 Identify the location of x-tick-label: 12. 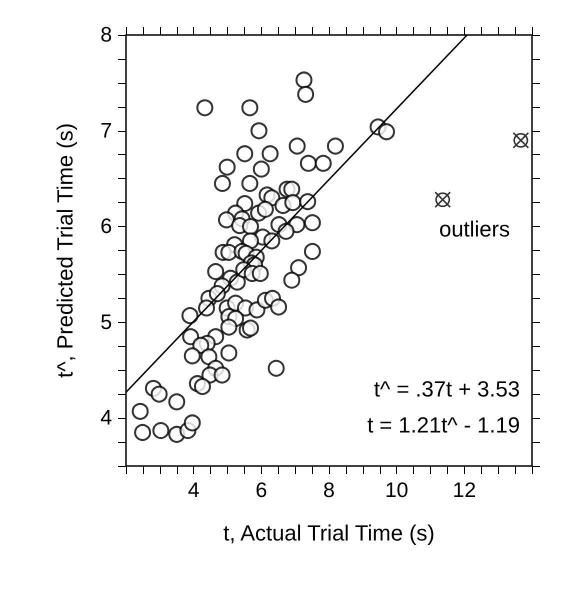
(464, 490).